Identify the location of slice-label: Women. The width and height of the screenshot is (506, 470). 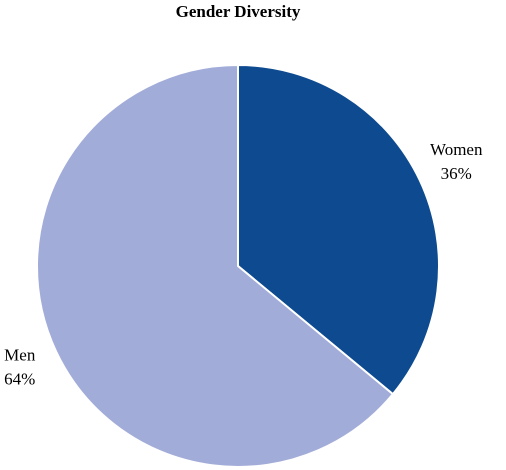
(456, 149).